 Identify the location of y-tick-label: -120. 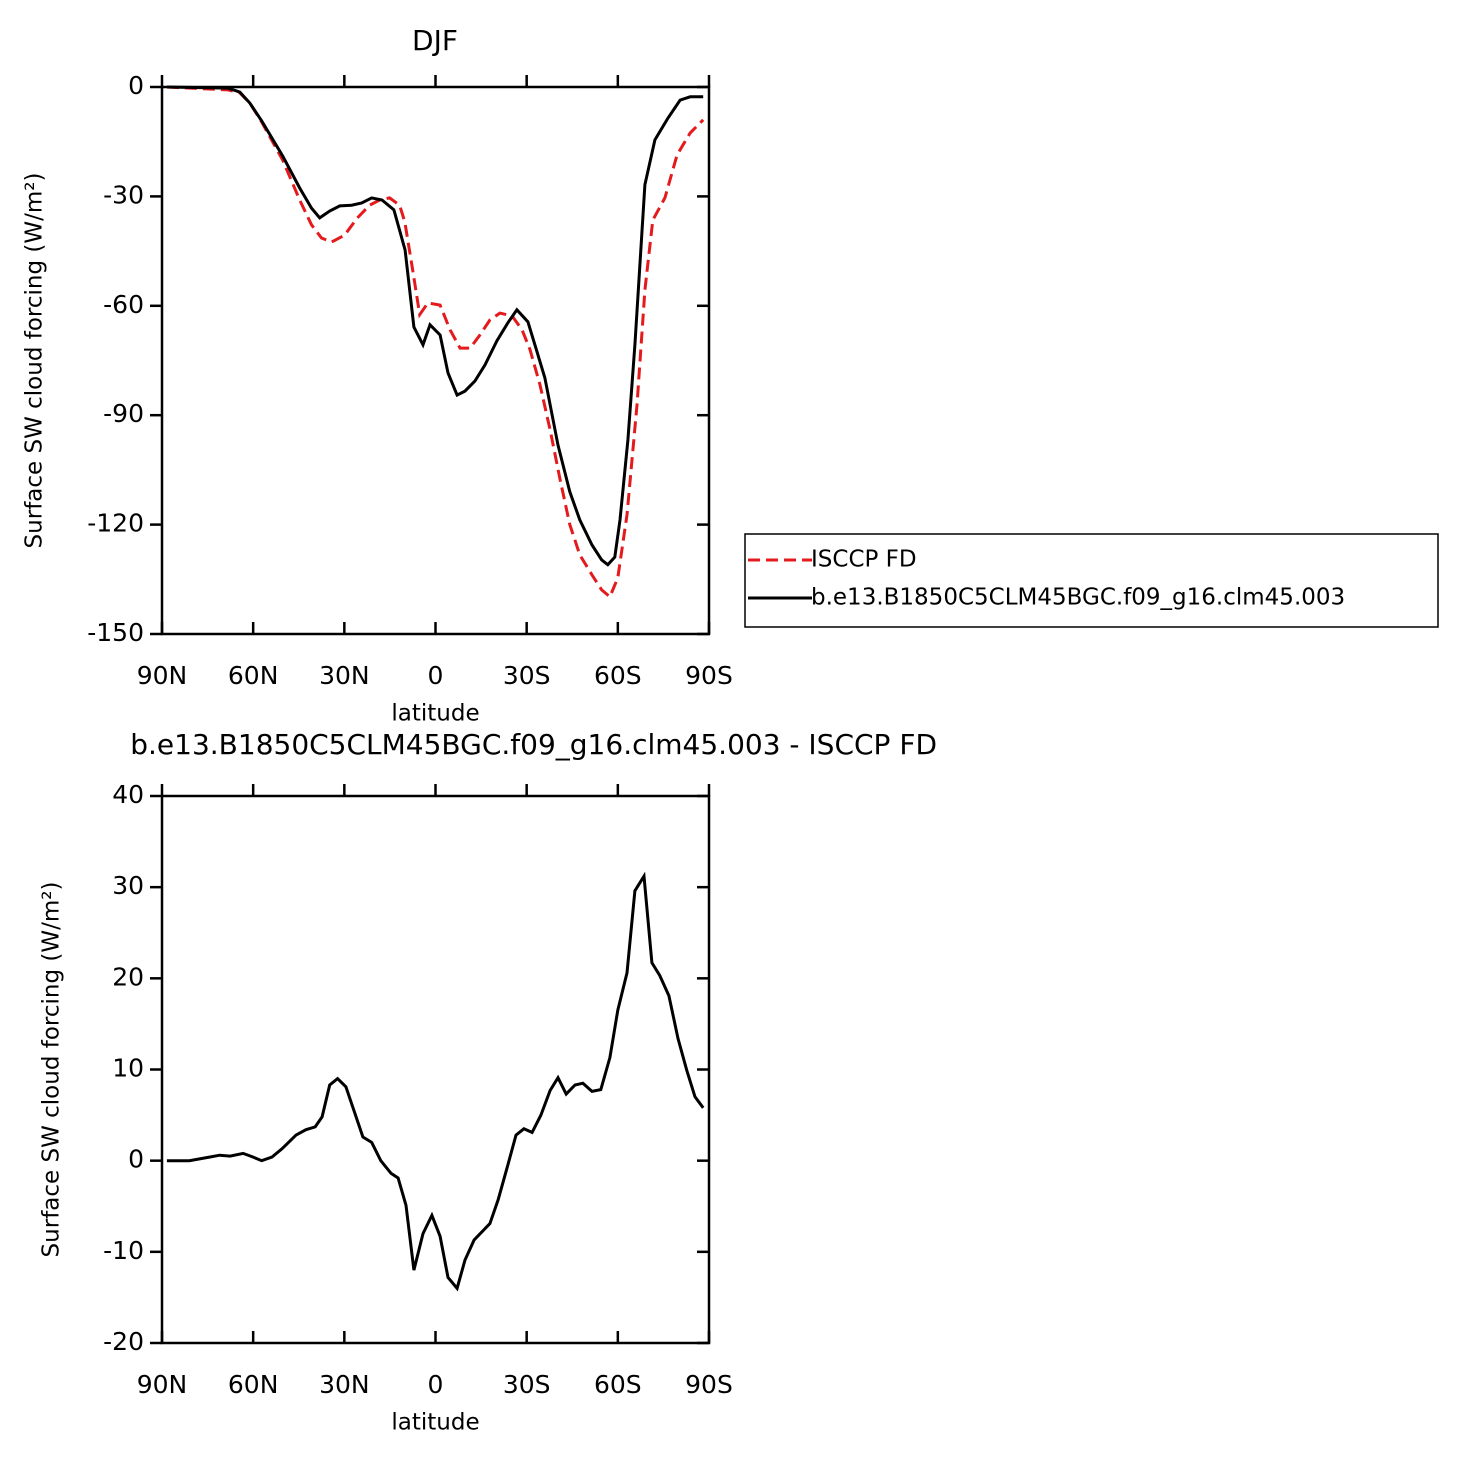
(115, 523).